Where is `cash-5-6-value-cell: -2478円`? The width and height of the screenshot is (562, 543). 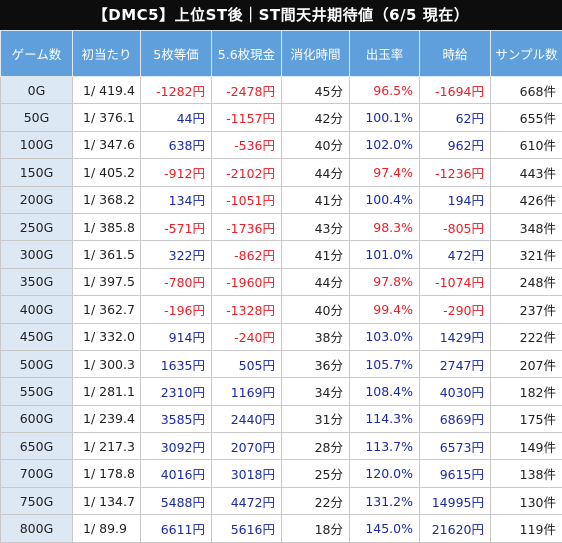 cash-5-6-value-cell: -2478円 is located at coordinates (247, 90).